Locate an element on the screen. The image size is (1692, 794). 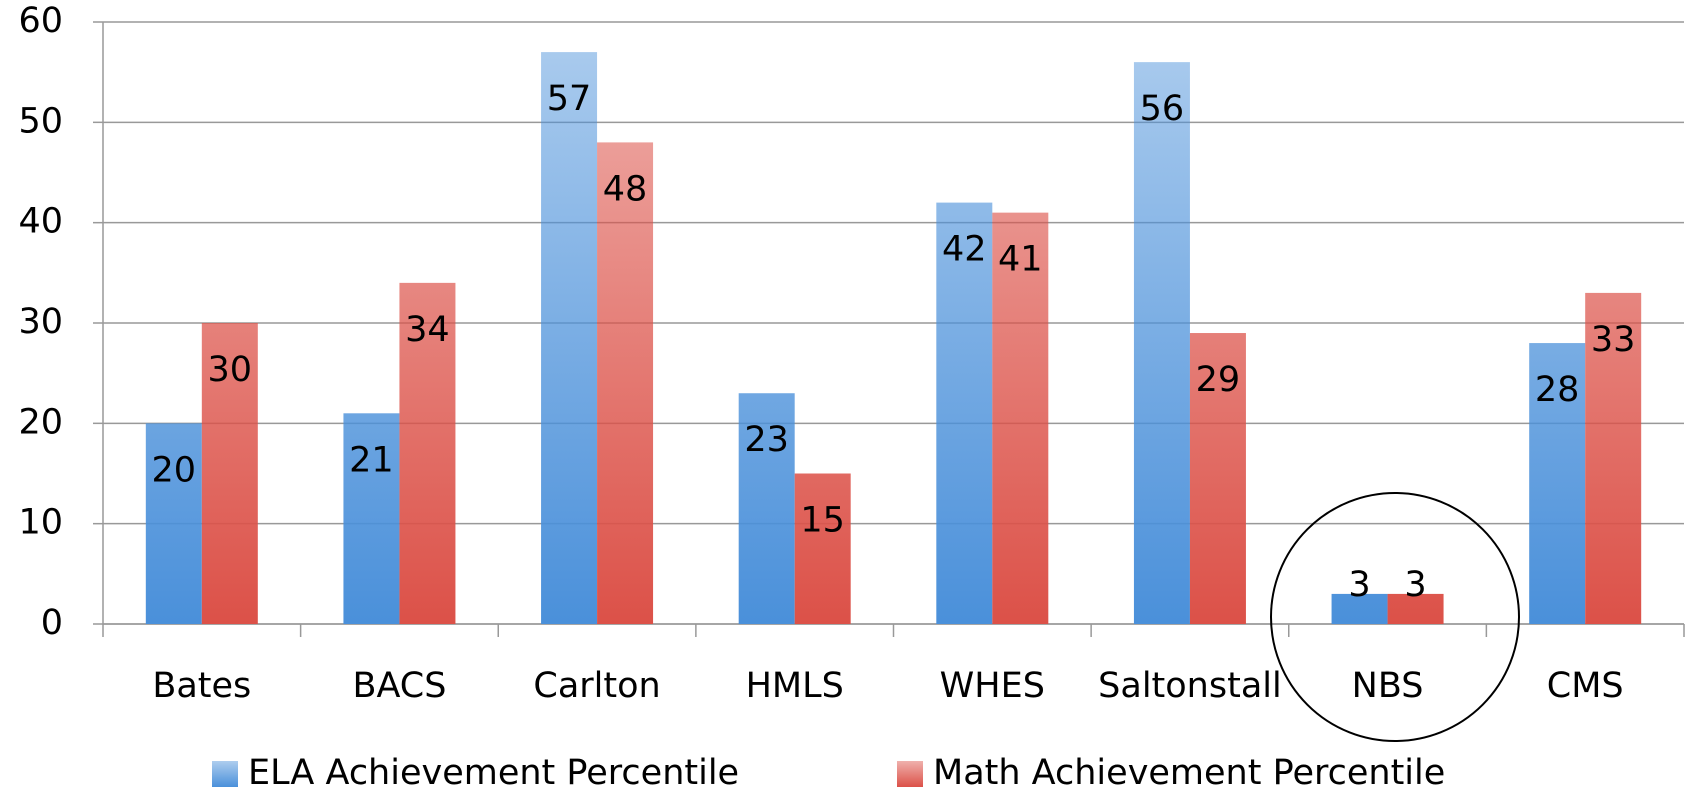
x-tick-label: Saltonstall is located at coordinates (1190, 686).